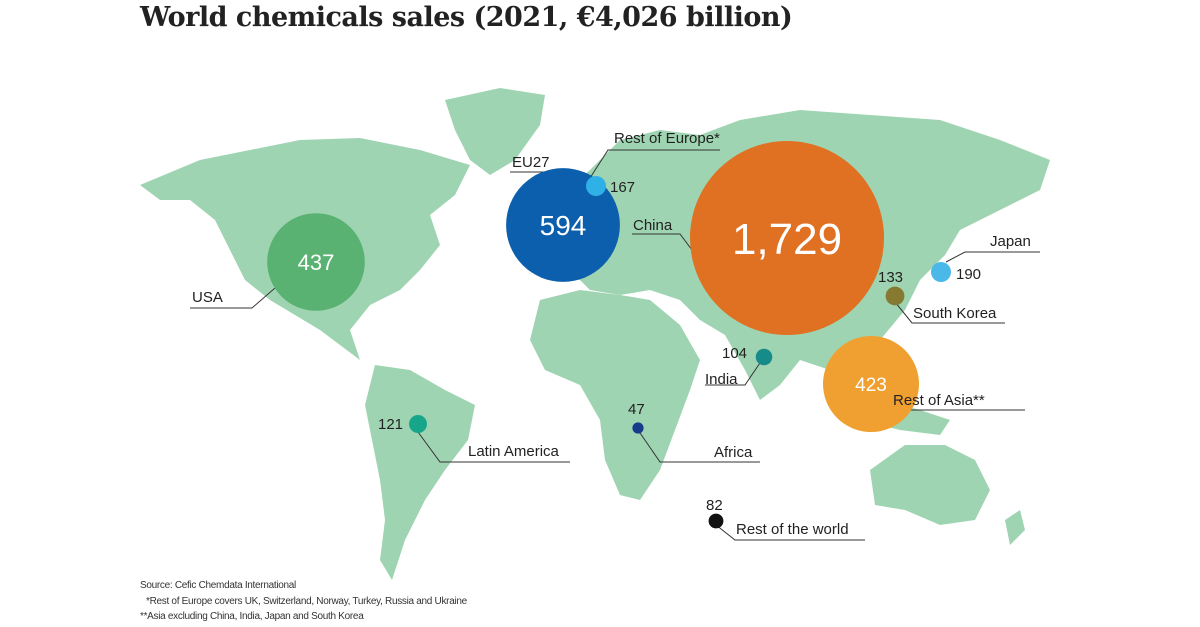 This screenshot has width=1200, height=627. Describe the element at coordinates (207, 297) in the screenshot. I see `region-label: USA` at that location.